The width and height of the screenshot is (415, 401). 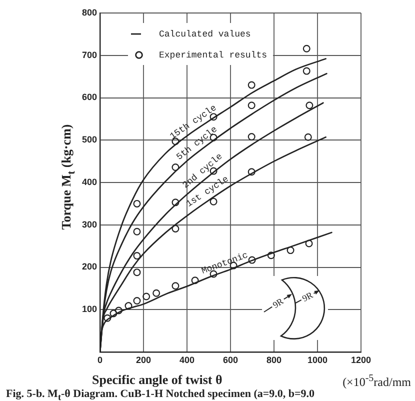 I want to click on x-tick-label: 200, so click(x=144, y=359).